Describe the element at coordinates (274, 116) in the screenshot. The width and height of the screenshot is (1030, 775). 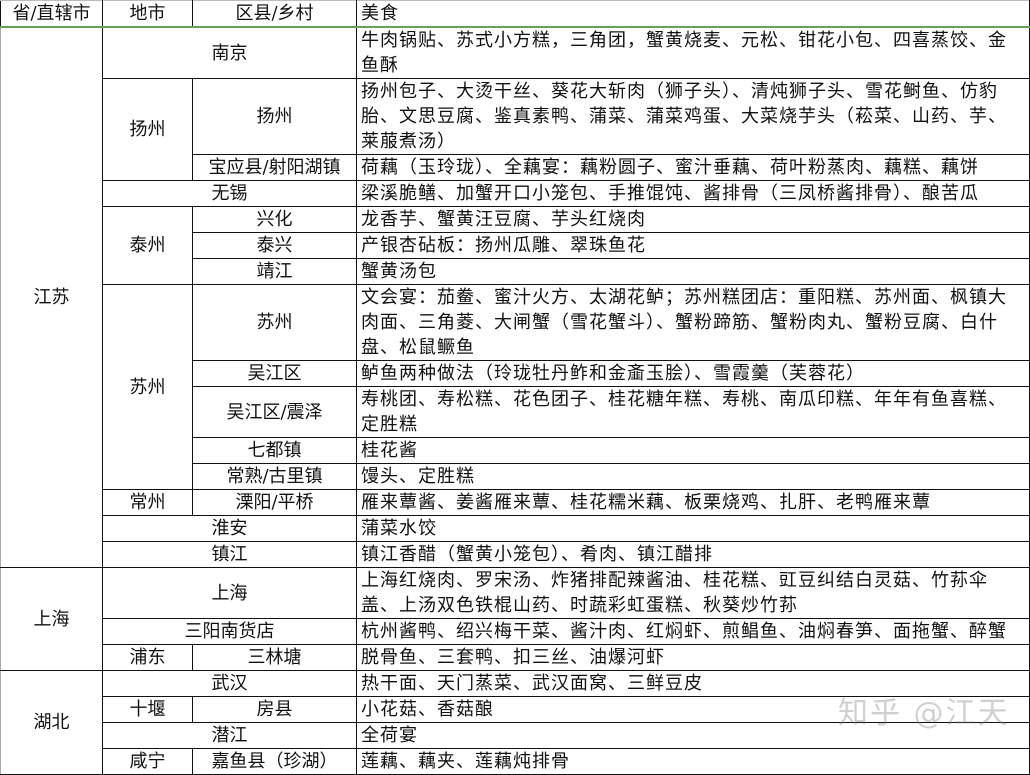
I see `district-cell: 扬州` at that location.